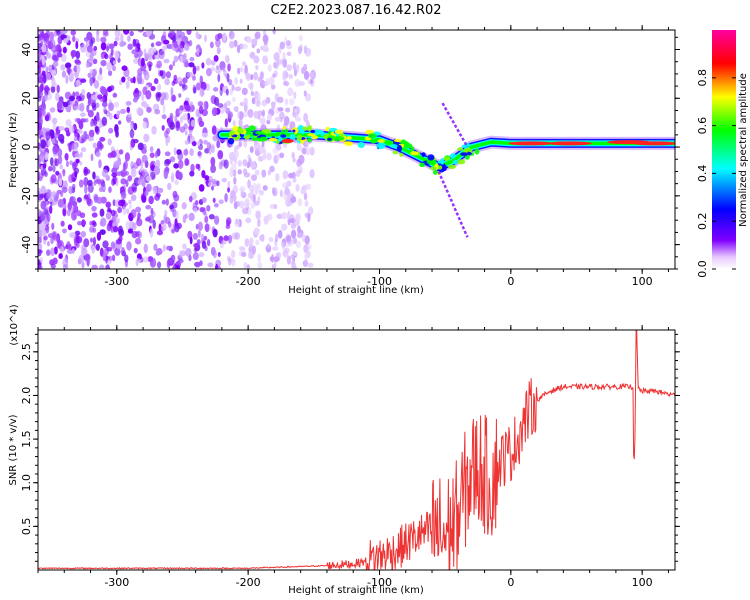  Describe the element at coordinates (26, 527) in the screenshot. I see `y-tick-label: 0.5` at that location.